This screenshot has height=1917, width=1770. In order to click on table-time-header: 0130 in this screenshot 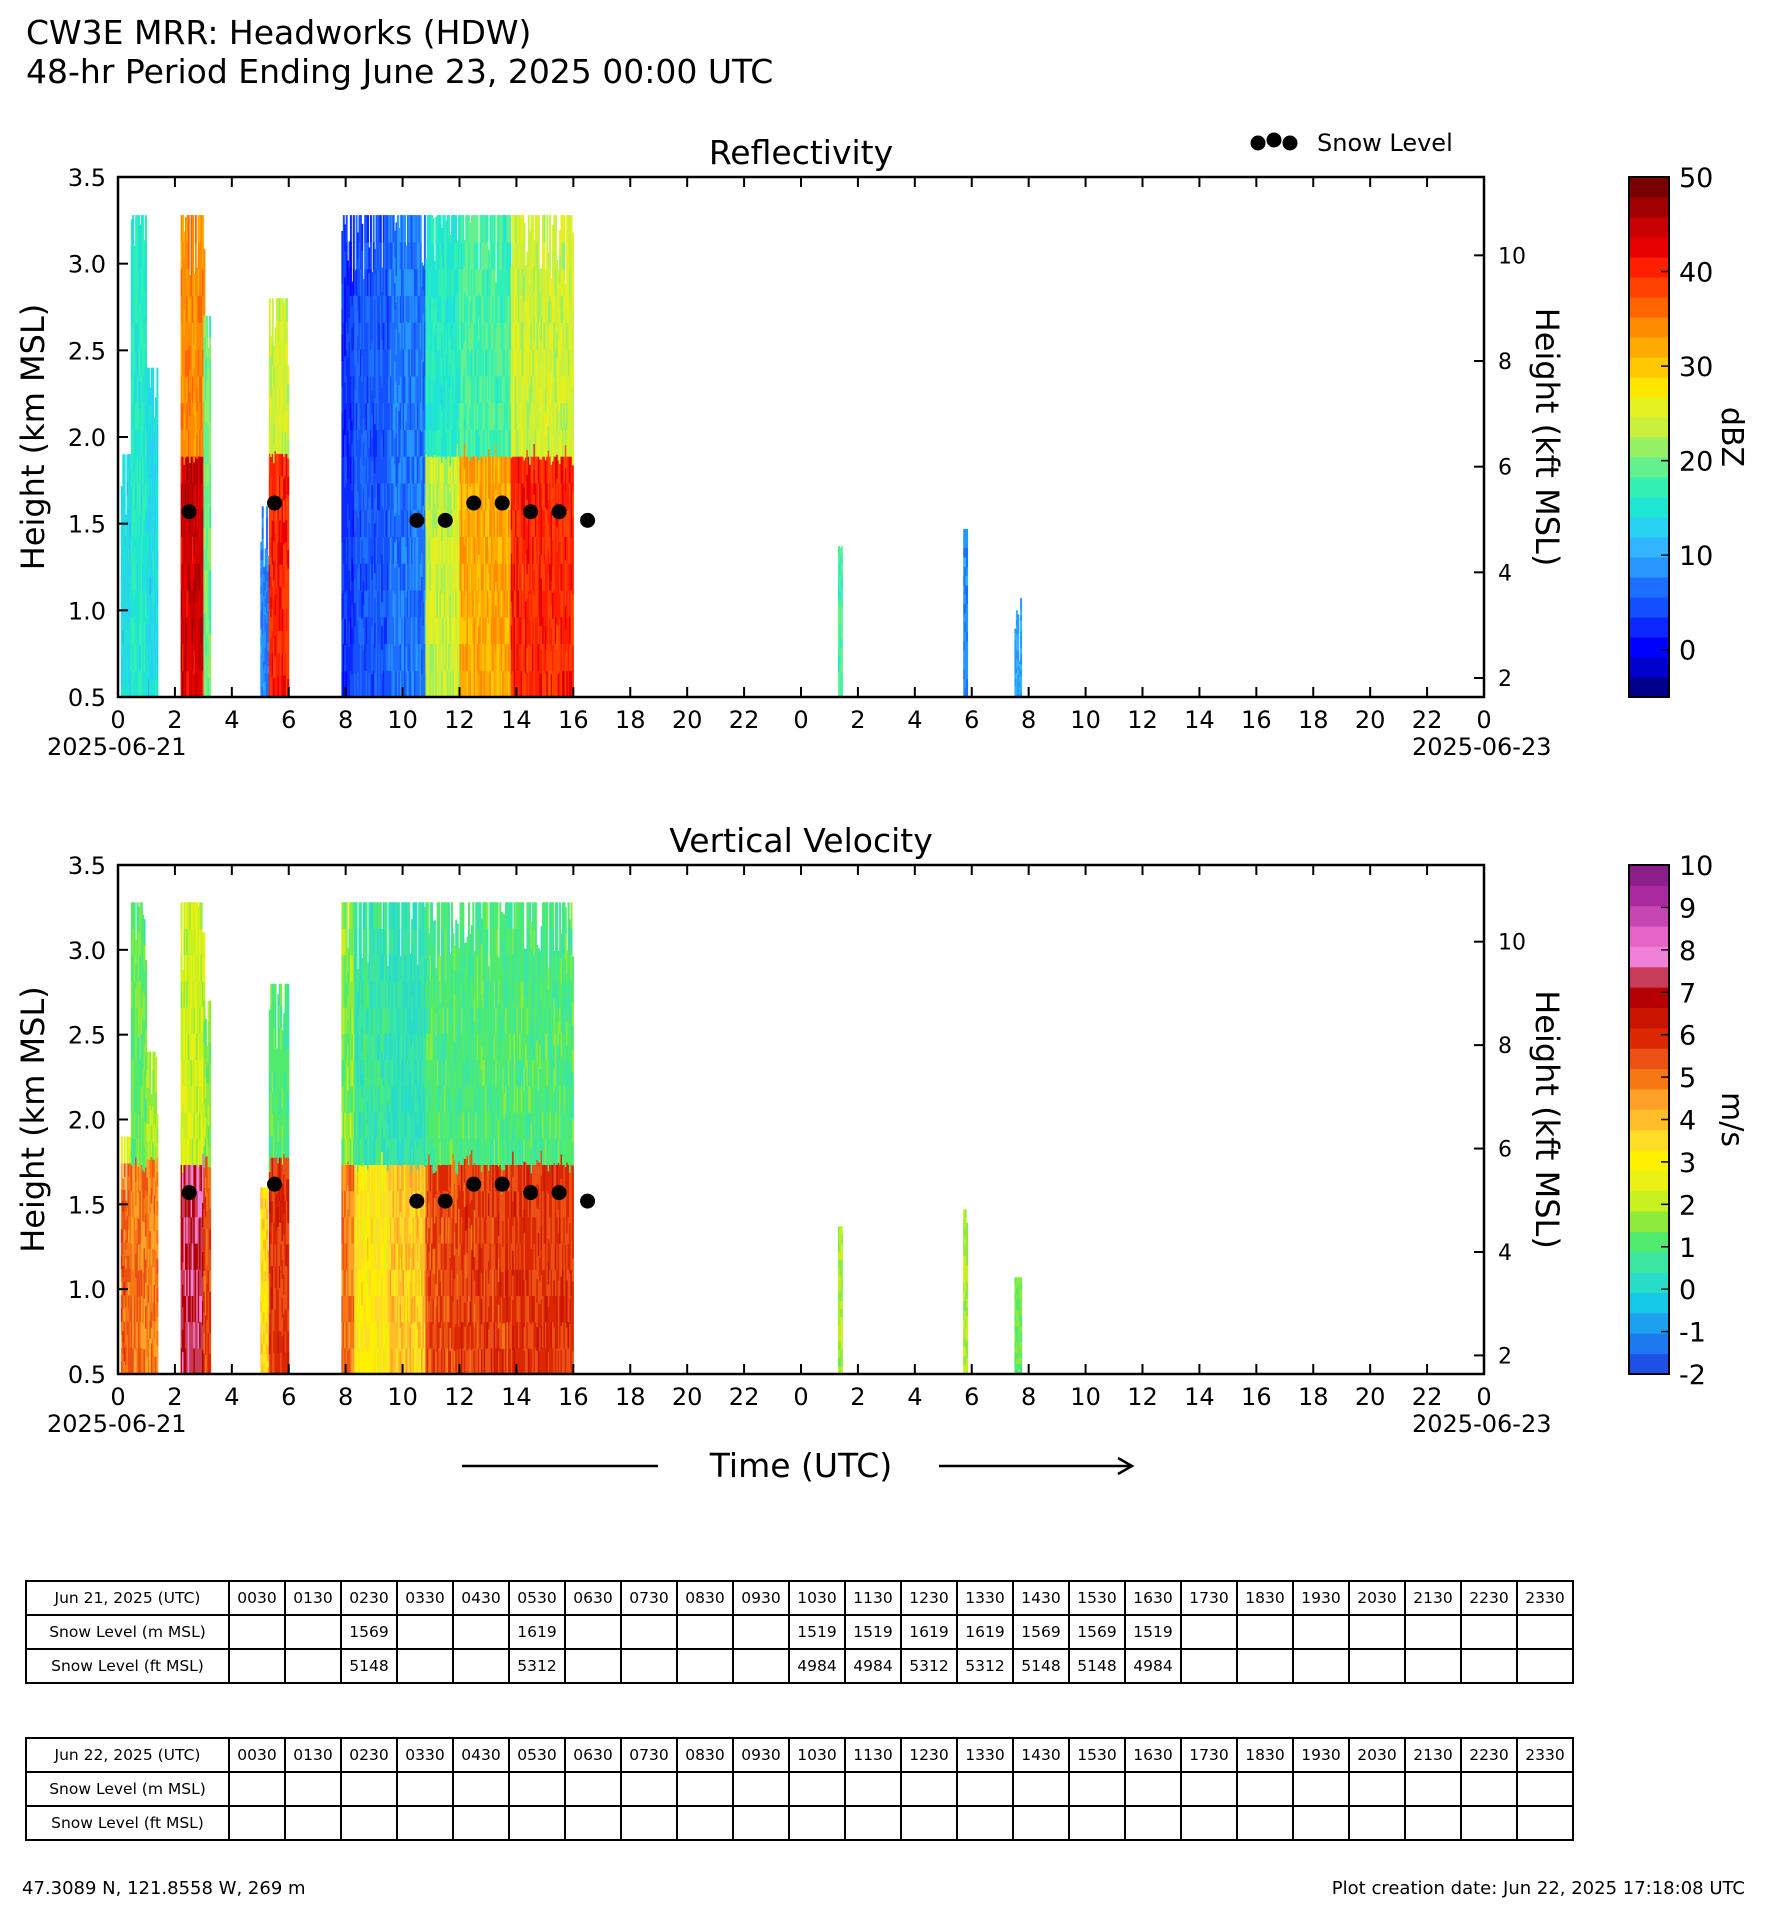, I will do `click(313, 1755)`.